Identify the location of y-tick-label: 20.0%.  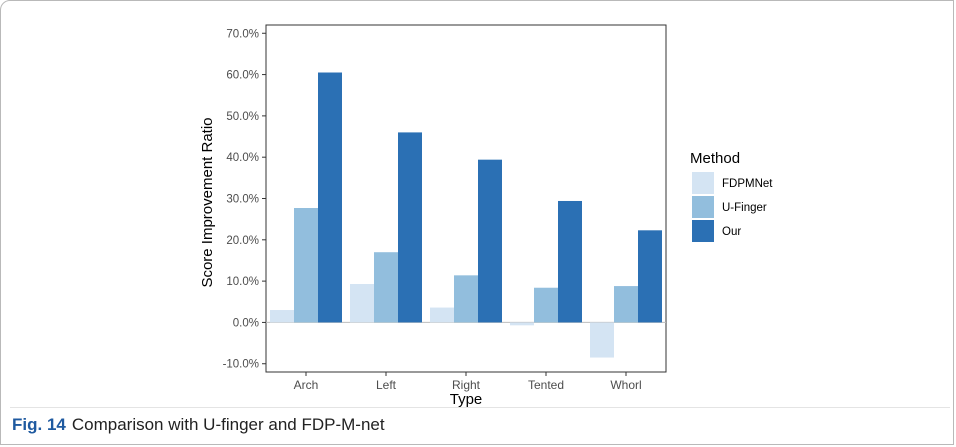
(242, 241).